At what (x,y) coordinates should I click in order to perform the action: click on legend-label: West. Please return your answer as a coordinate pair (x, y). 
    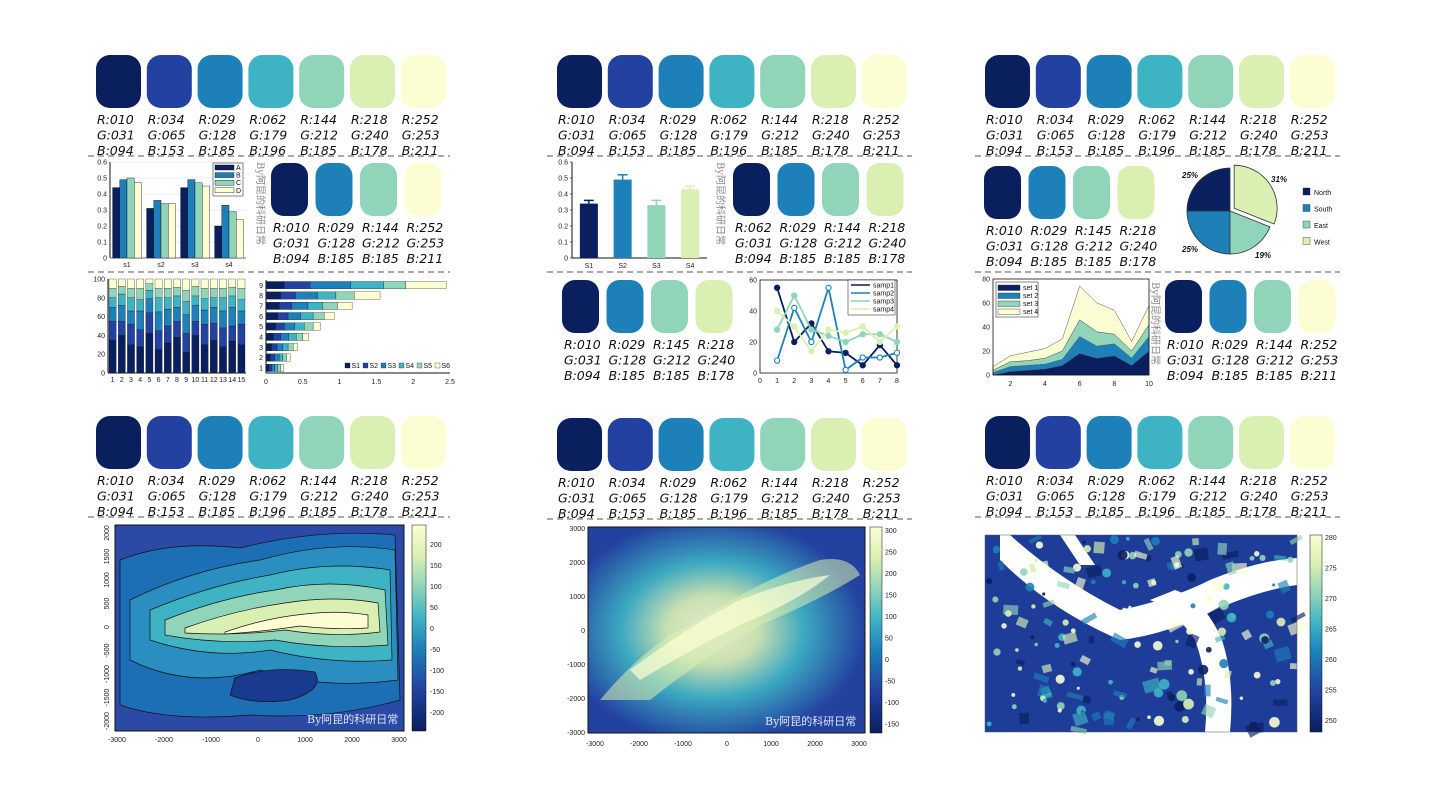
    Looking at the image, I should click on (1322, 243).